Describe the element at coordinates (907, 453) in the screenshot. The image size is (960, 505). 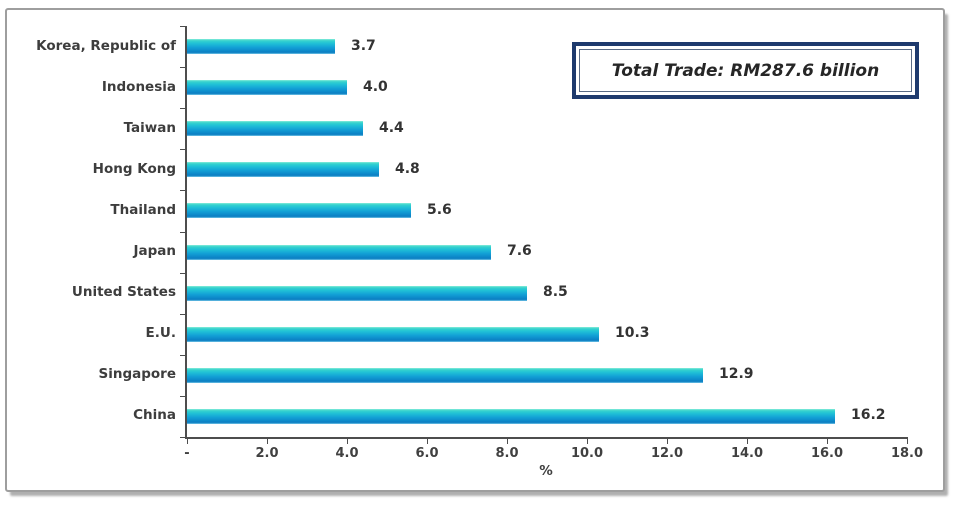
I see `x-tick-label: 18.0` at that location.